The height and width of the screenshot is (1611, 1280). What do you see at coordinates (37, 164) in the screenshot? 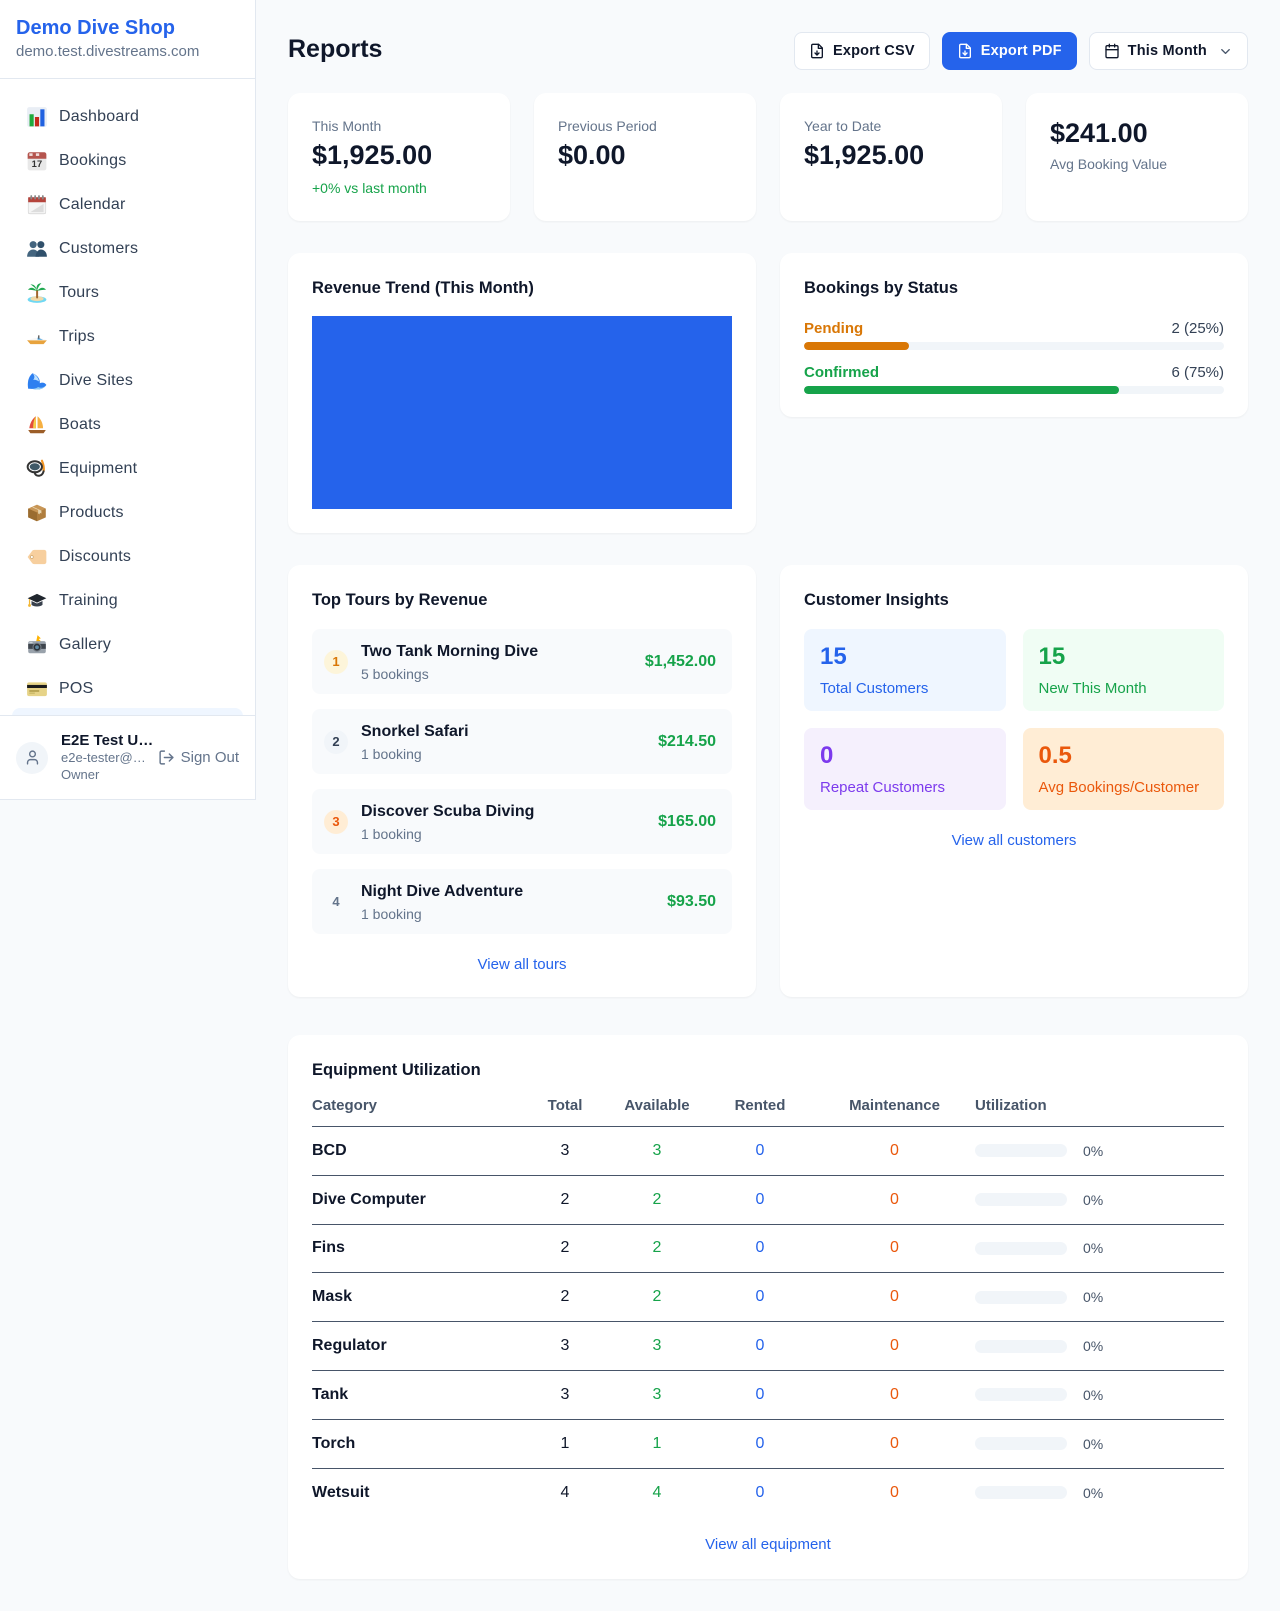
I see `svg-text: 17` at bounding box center [37, 164].